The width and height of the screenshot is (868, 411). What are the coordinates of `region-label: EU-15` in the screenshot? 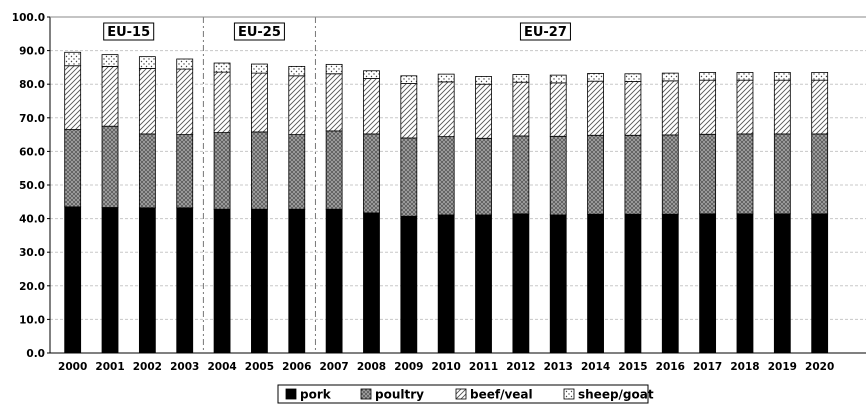 It's located at (128, 32).